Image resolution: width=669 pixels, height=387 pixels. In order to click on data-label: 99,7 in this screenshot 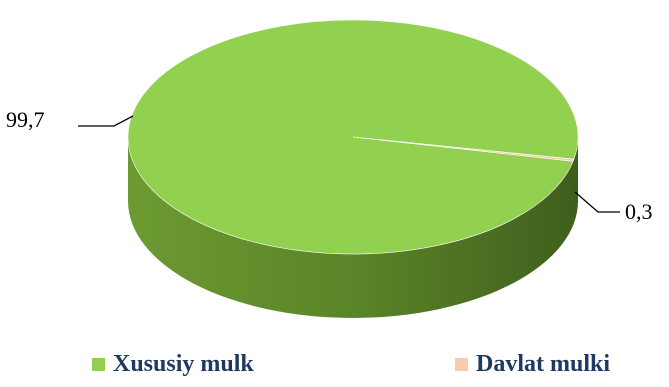, I will do `click(25, 119)`.